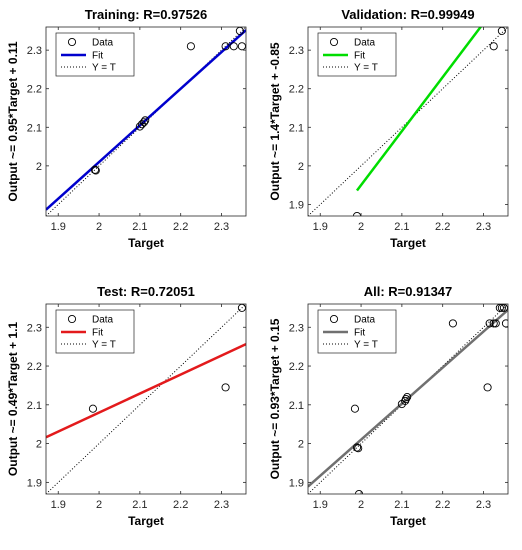  I want to click on y-axis-label: Output ~= 0.95*Target + 0.11, so click(13, 121).